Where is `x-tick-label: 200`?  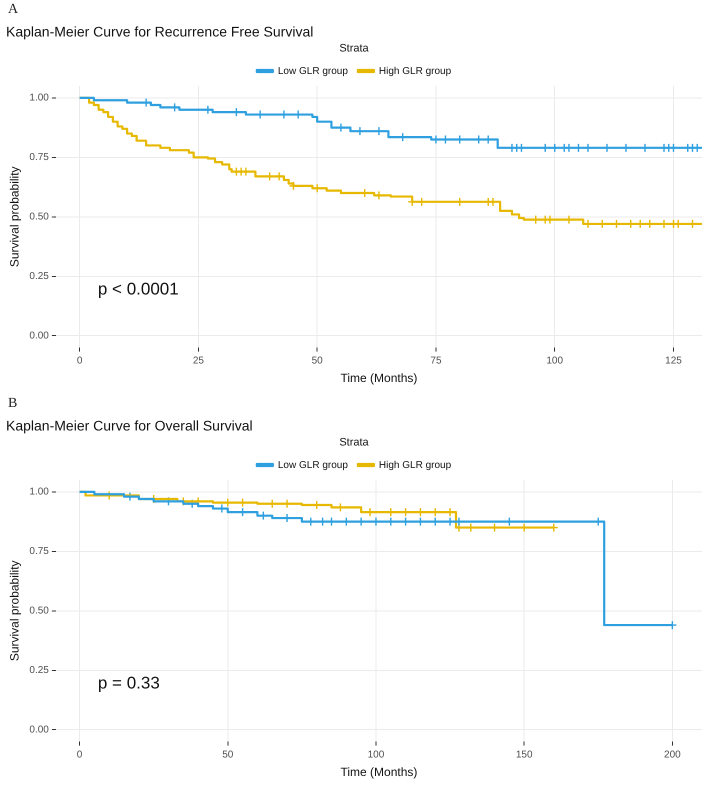 x-tick-label: 200 is located at coordinates (673, 754).